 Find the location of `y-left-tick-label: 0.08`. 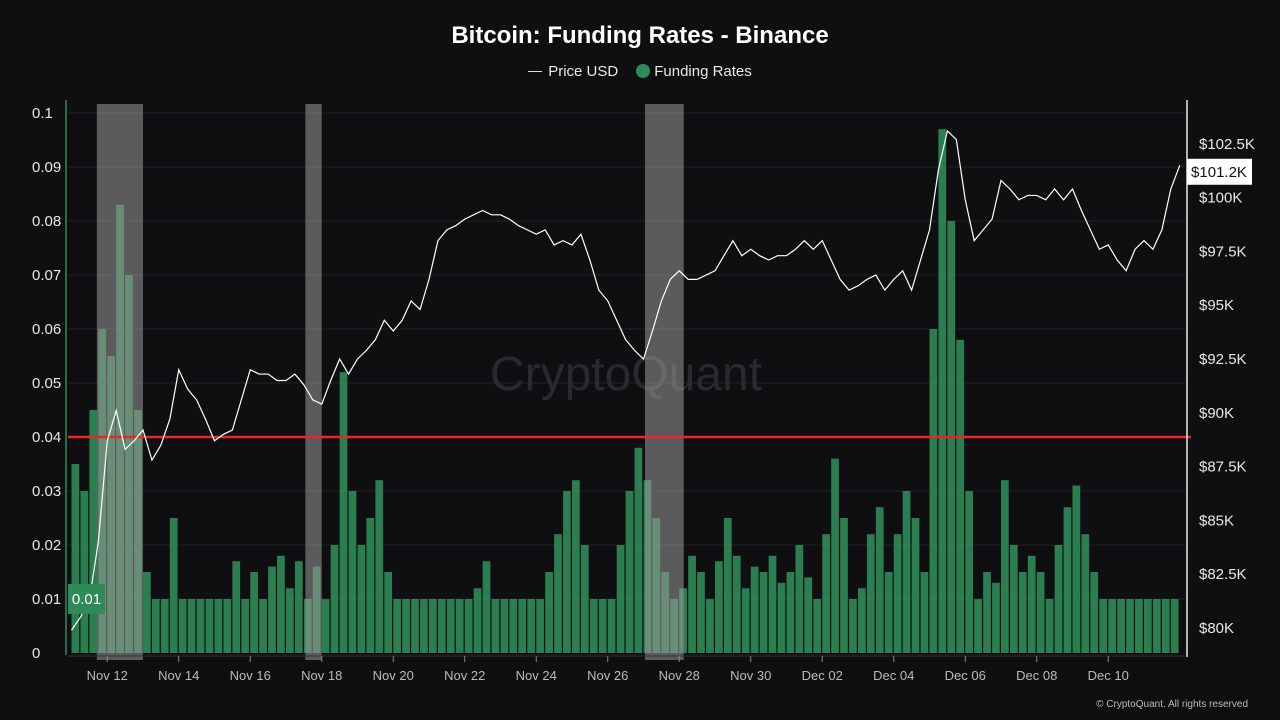

y-left-tick-label: 0.08 is located at coordinates (46, 221).